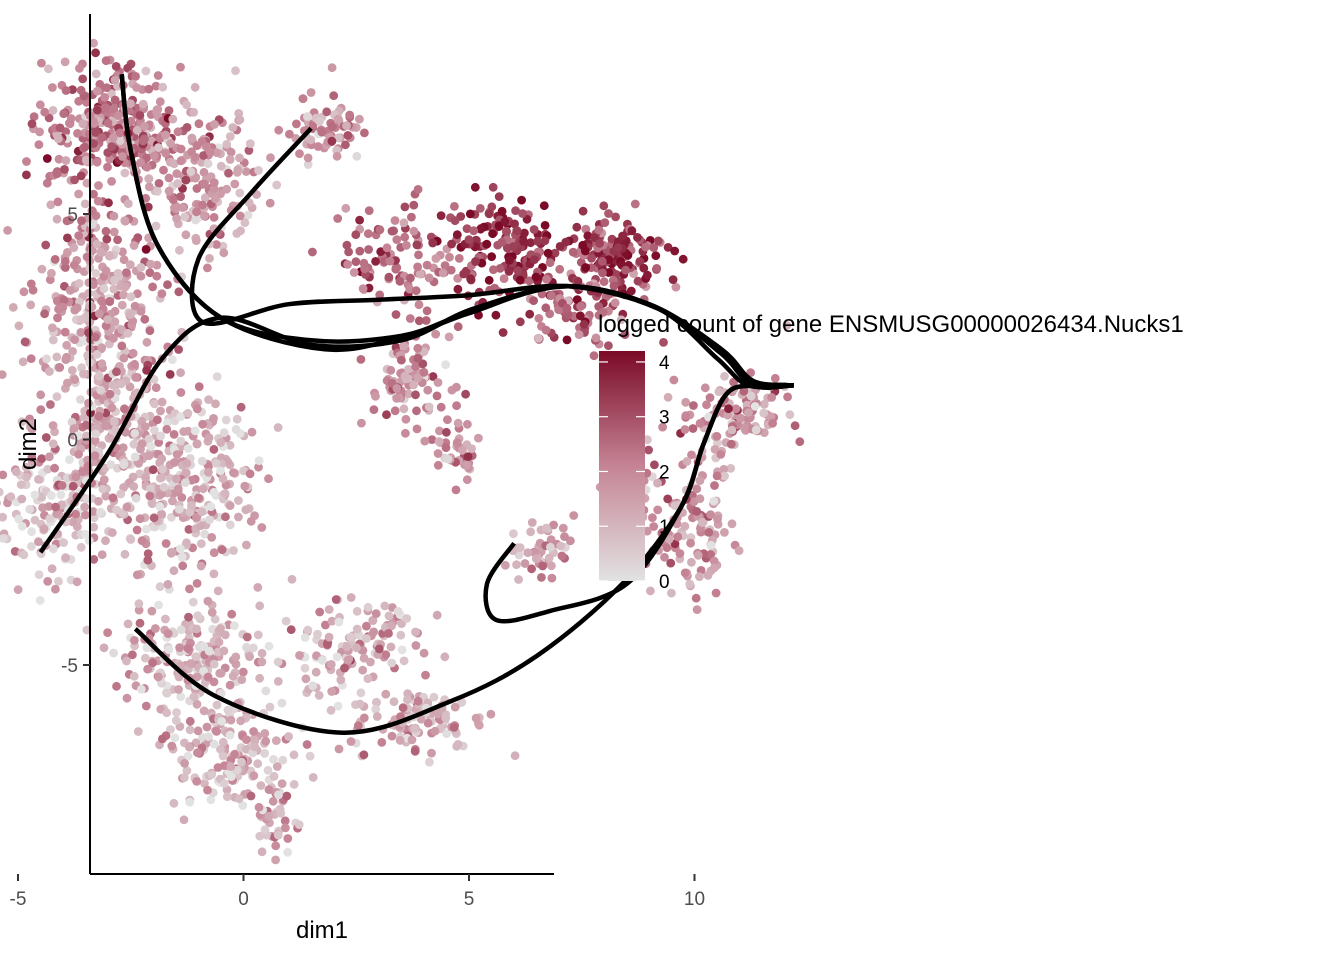  I want to click on trajectory-curve, so click(491, 258).